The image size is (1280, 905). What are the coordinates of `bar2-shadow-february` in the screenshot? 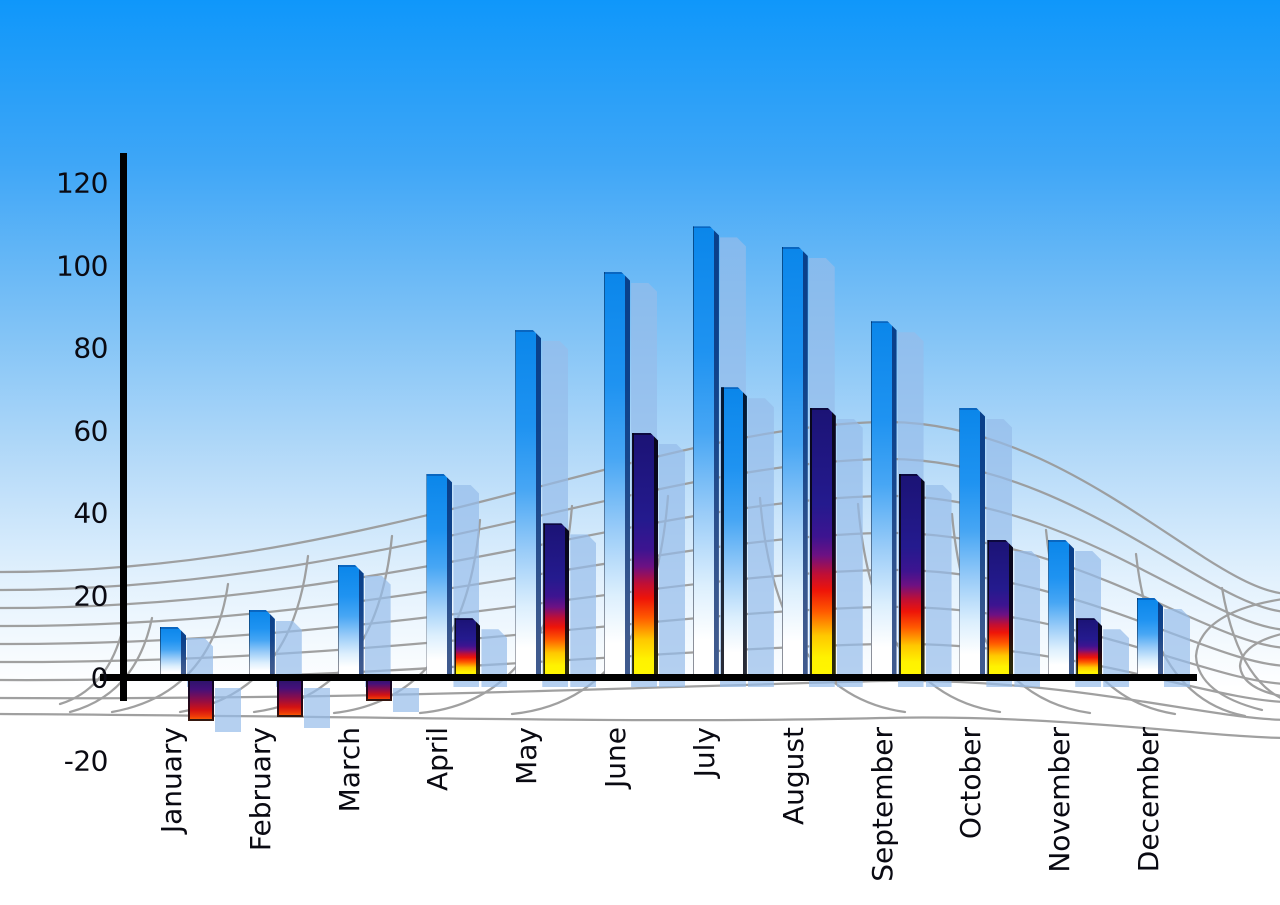 It's located at (316, 708).